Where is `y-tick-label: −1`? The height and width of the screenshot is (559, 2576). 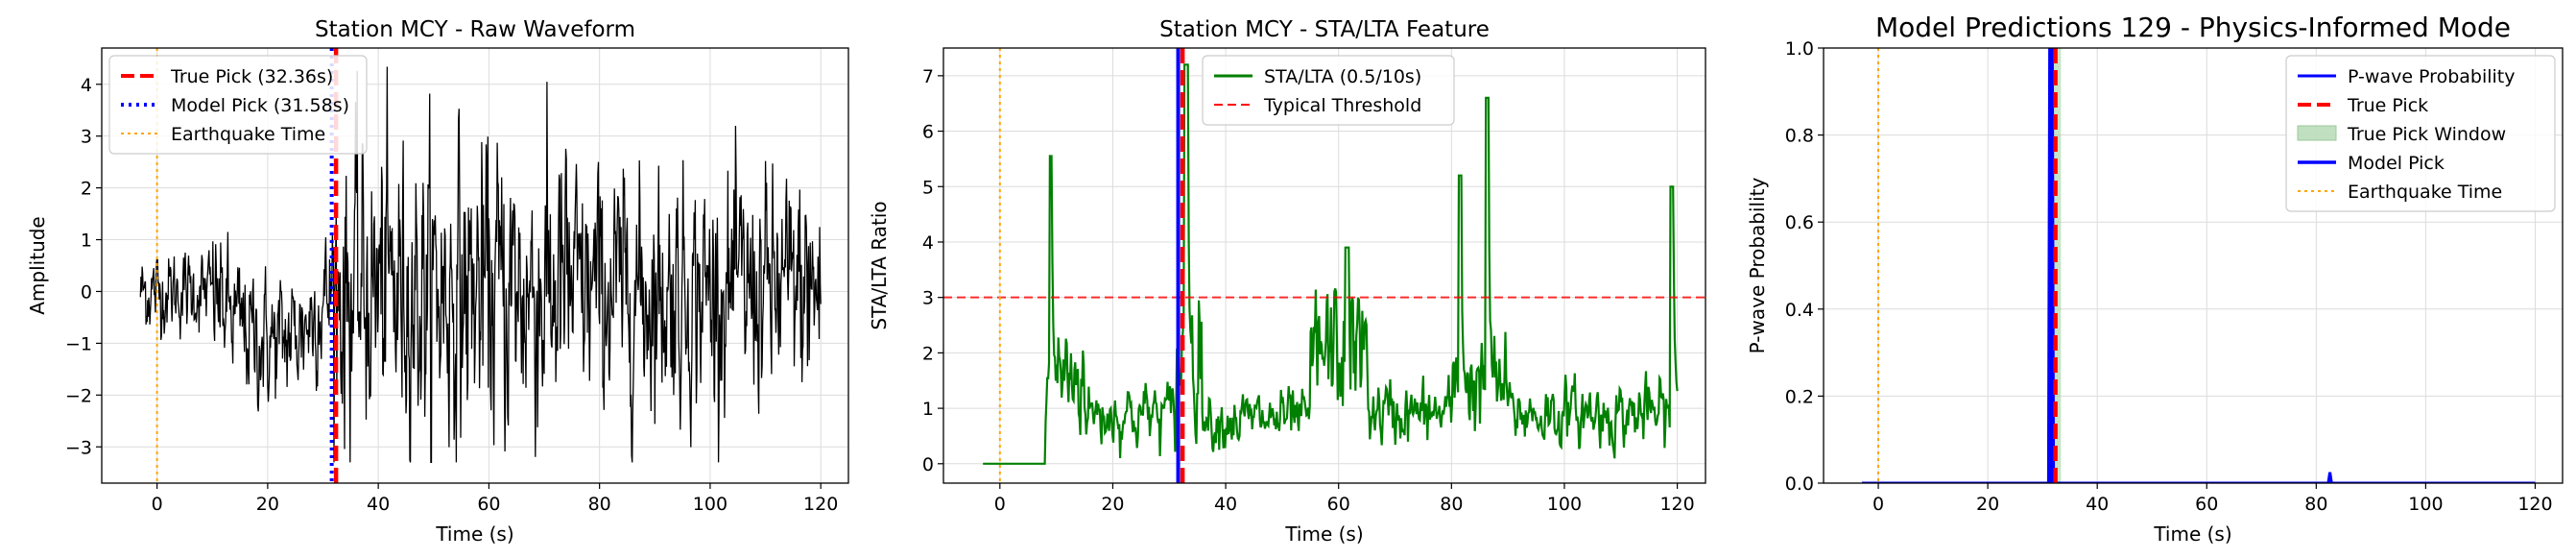
y-tick-label: −1 is located at coordinates (78, 343).